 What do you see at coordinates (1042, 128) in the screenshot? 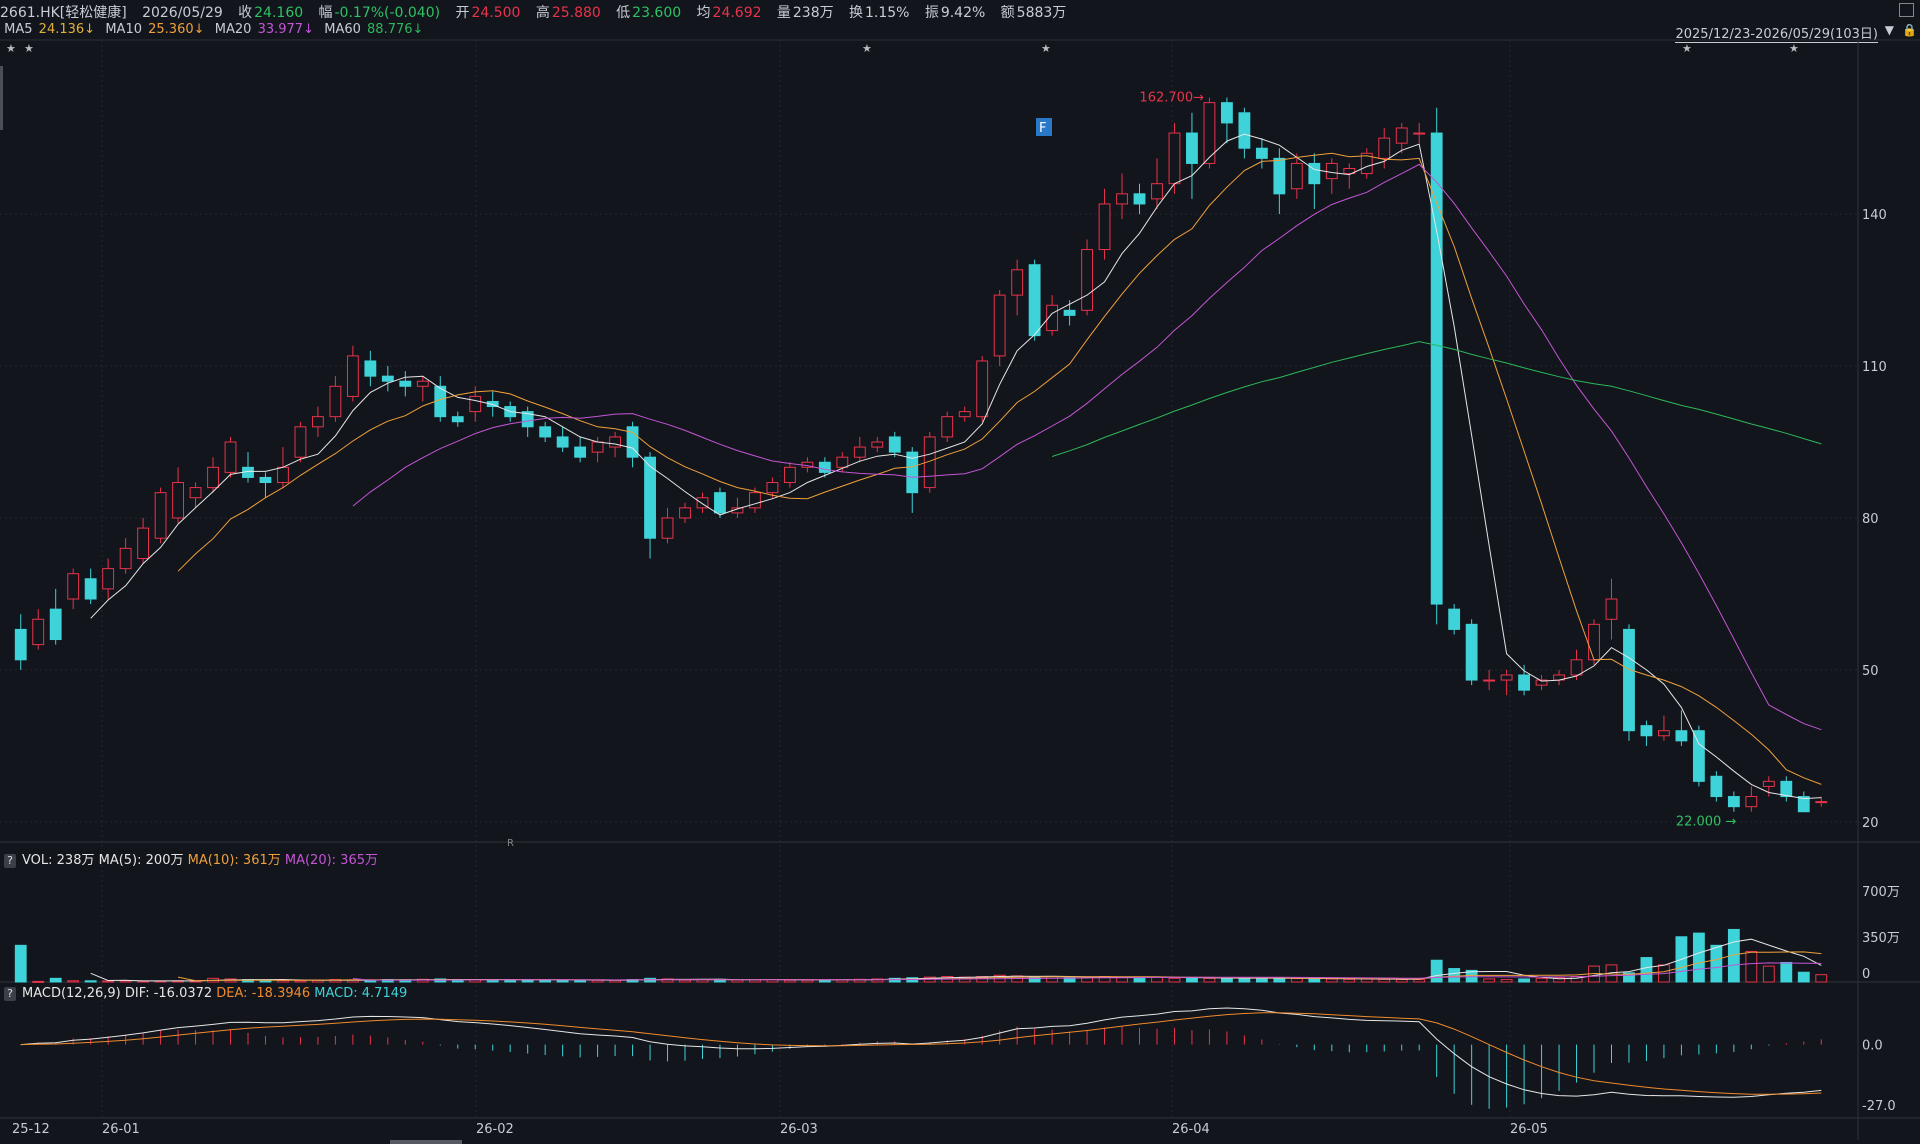
I see `event-marker-label: F` at bounding box center [1042, 128].